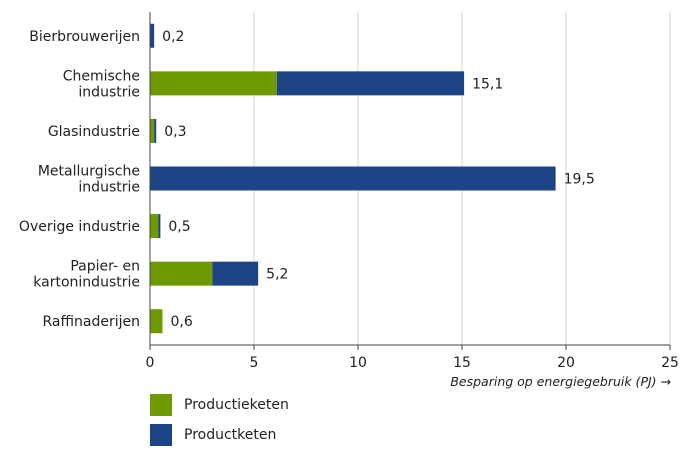 This screenshot has width=683, height=454. What do you see at coordinates (94, 132) in the screenshot?
I see `category-label: Glasindustrie` at bounding box center [94, 132].